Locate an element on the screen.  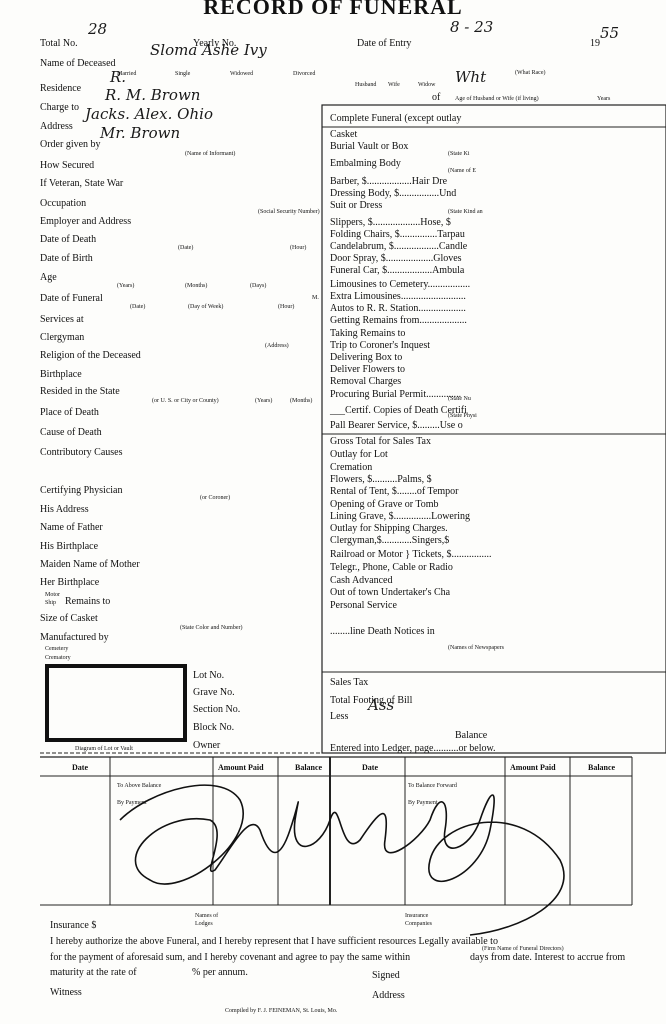
field-label: 19 is located at coordinates (595, 43).